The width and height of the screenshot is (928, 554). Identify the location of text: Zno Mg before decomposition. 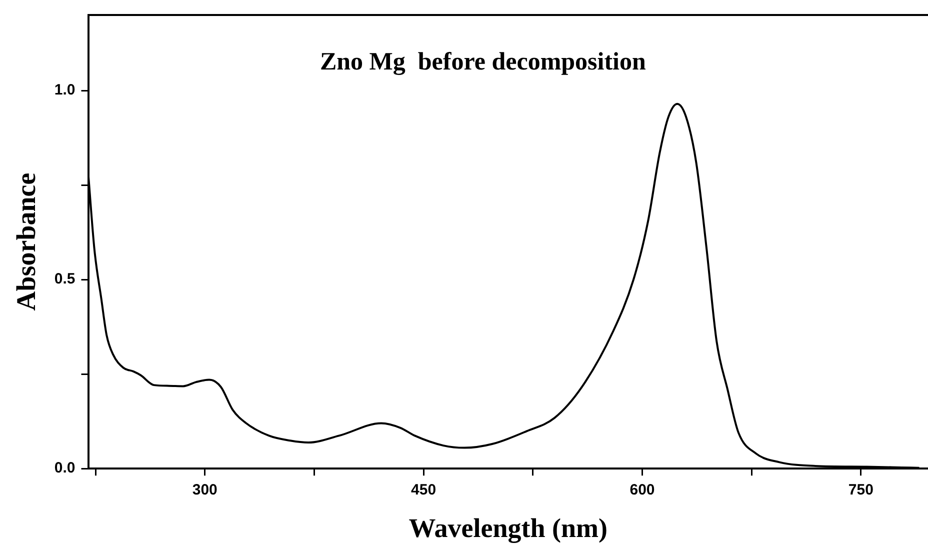
(483, 62).